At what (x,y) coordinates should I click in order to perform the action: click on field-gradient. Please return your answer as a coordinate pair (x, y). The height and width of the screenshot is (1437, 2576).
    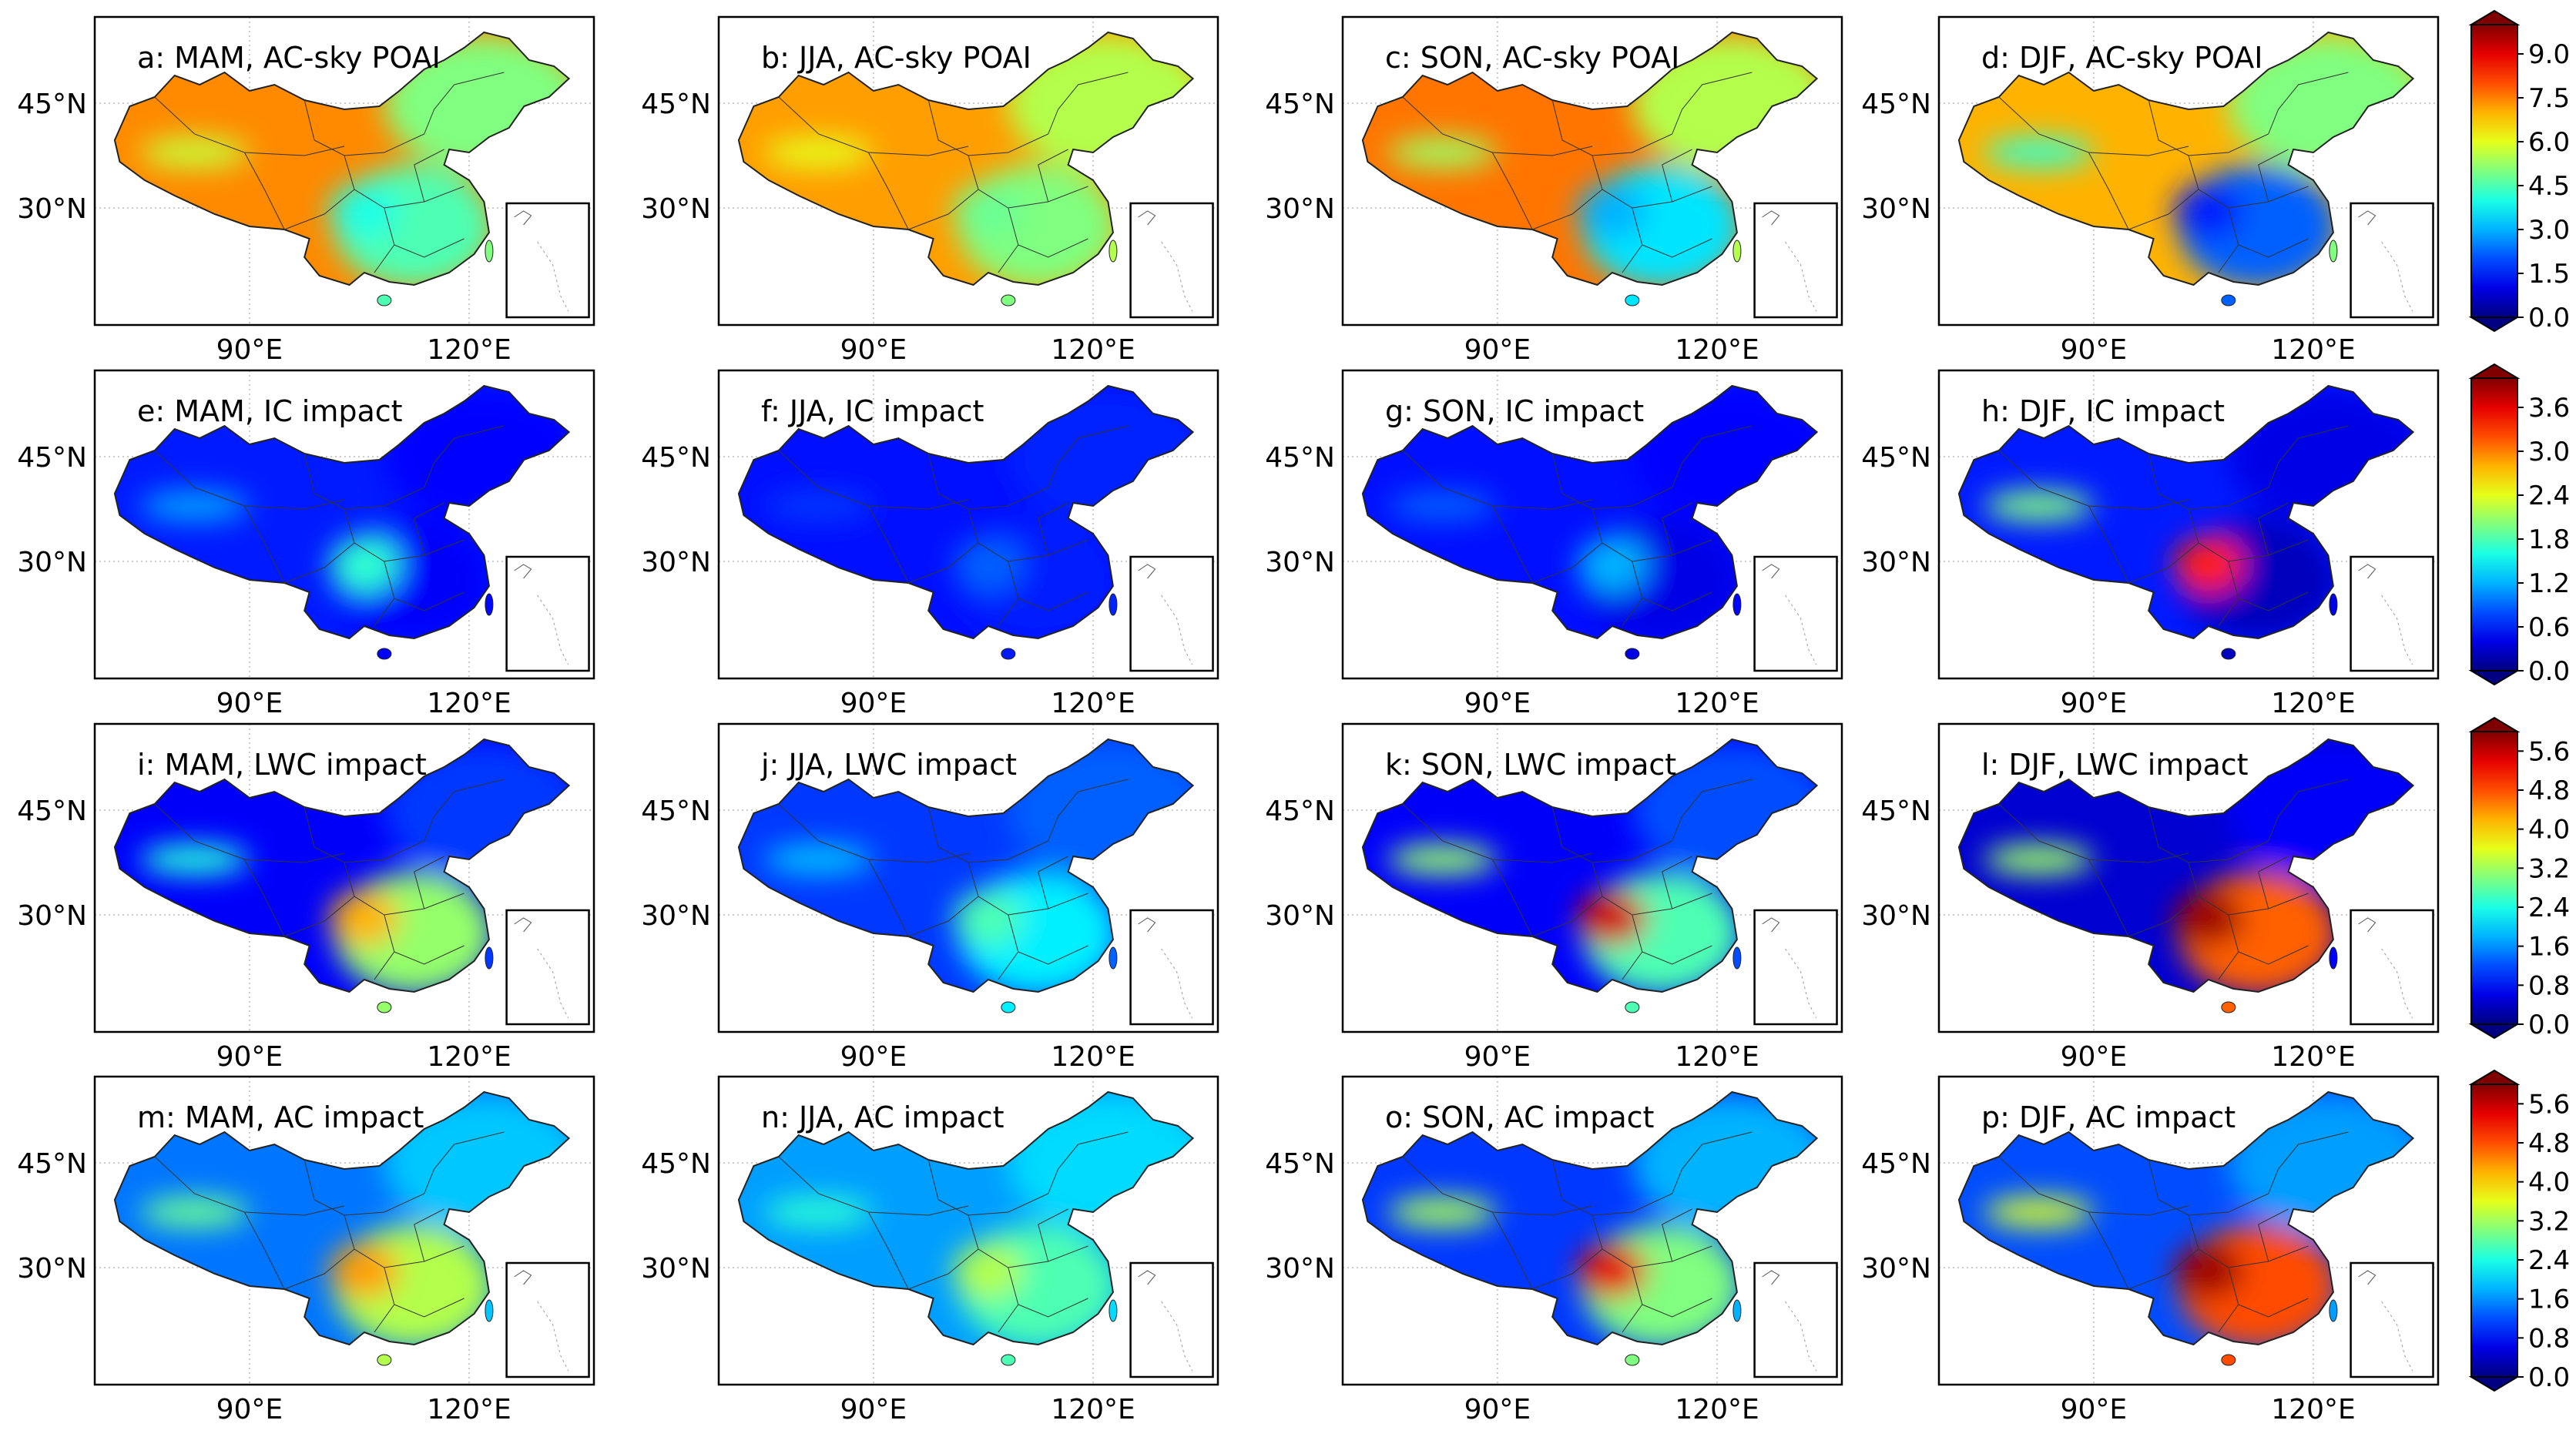
    Looking at the image, I should click on (978, 867).